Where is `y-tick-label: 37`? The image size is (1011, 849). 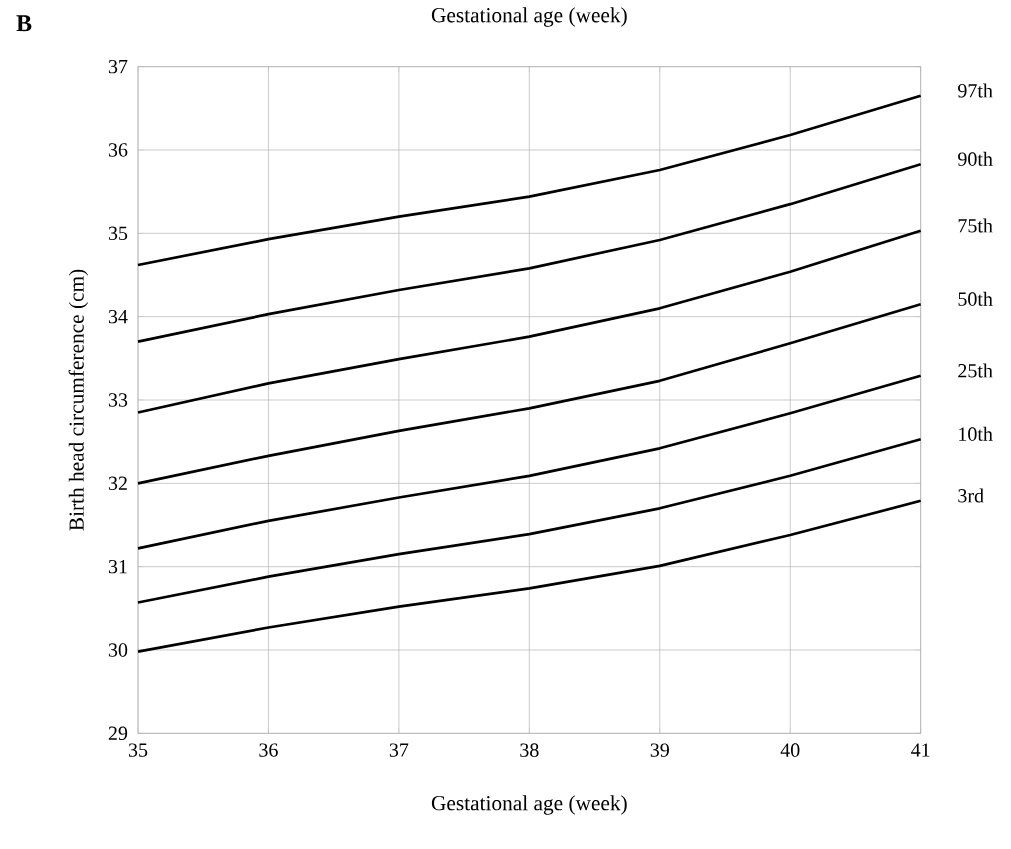 y-tick-label: 37 is located at coordinates (118, 66).